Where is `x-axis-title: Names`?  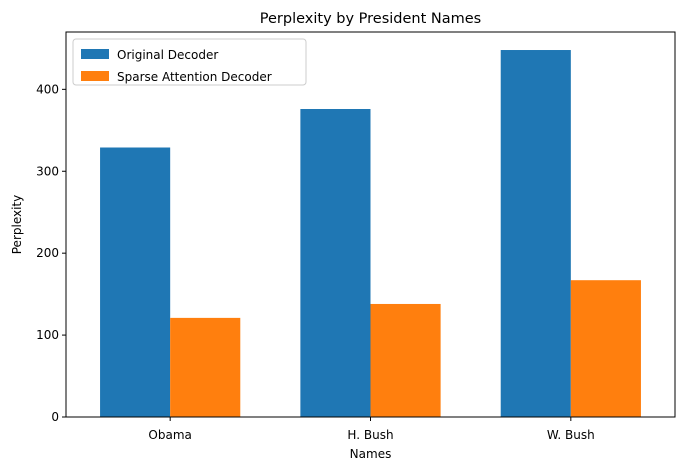
x-axis-title: Names is located at coordinates (371, 454).